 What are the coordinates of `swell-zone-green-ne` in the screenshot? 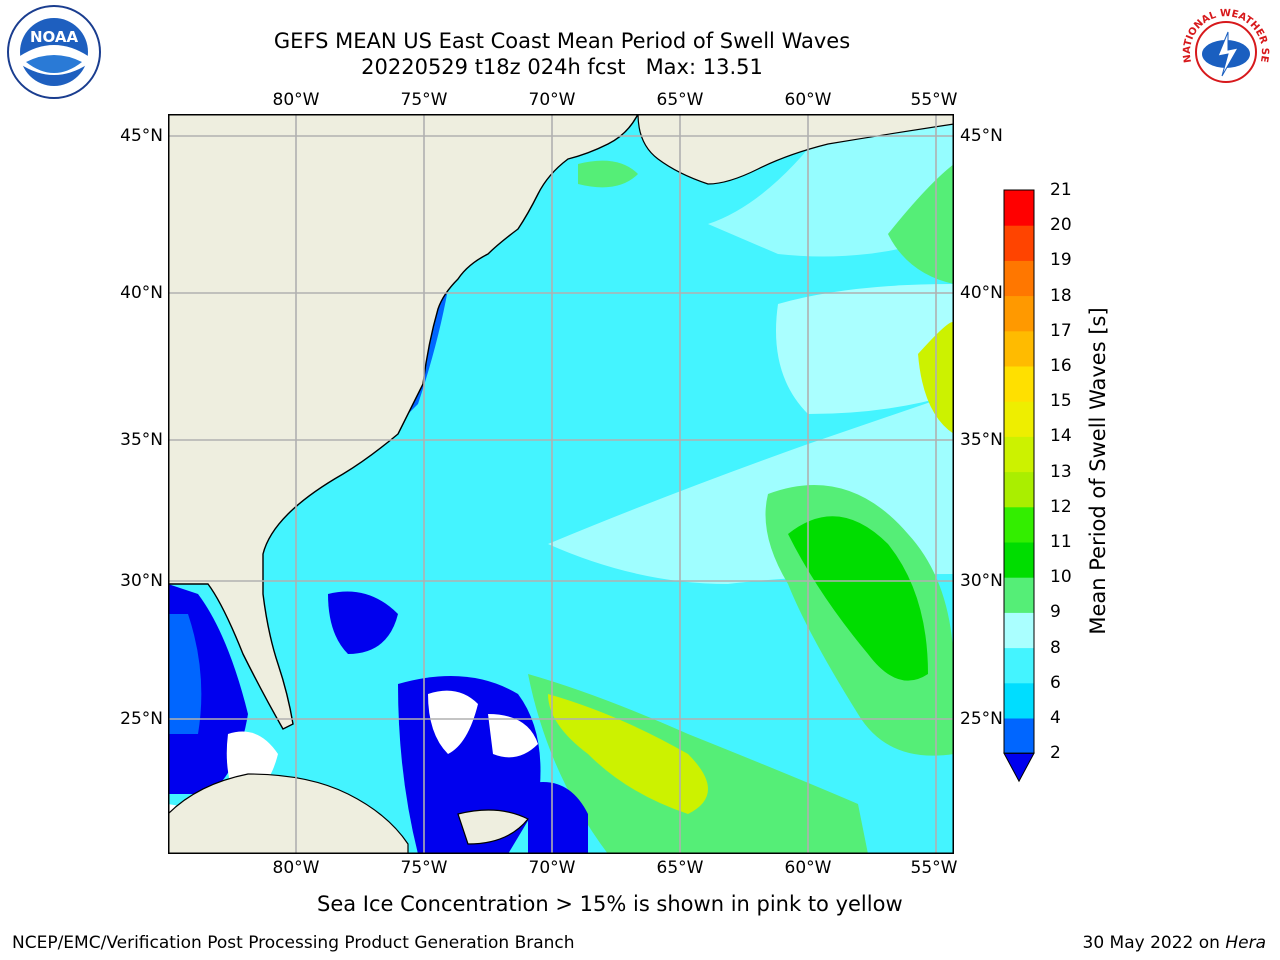 It's located at (921, 224).